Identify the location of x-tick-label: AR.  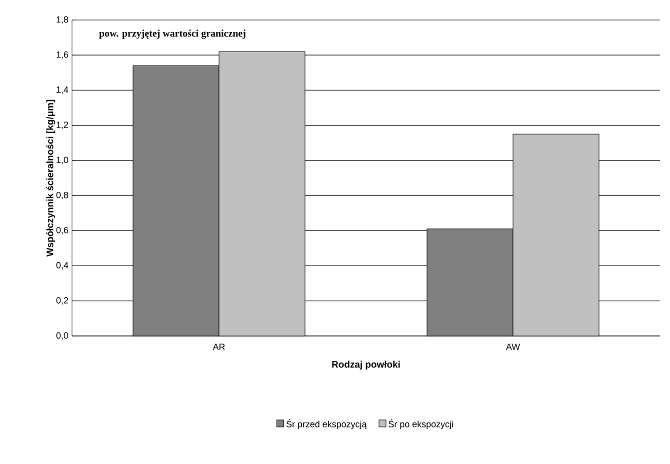
(218, 347).